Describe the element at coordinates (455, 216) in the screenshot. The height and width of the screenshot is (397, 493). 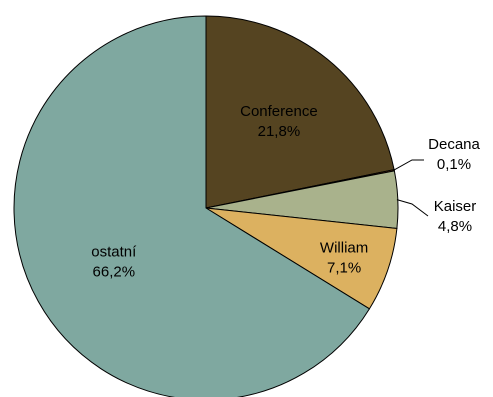
I see `data-label-kaiser: Kaiser 4,8%` at that location.